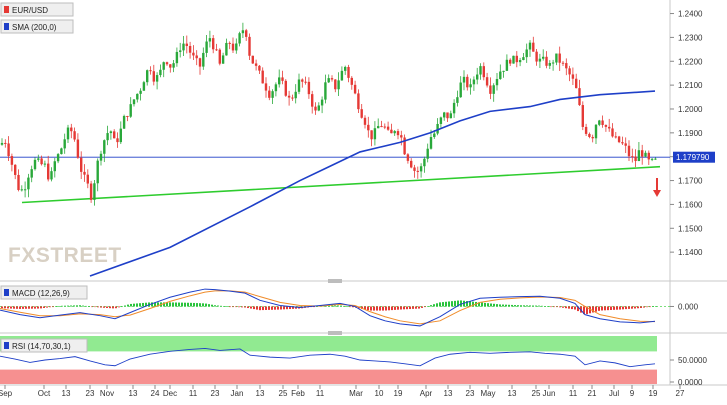 This screenshot has width=727, height=405. Describe the element at coordinates (379, 393) in the screenshot. I see `x-tick-label: 10` at that location.